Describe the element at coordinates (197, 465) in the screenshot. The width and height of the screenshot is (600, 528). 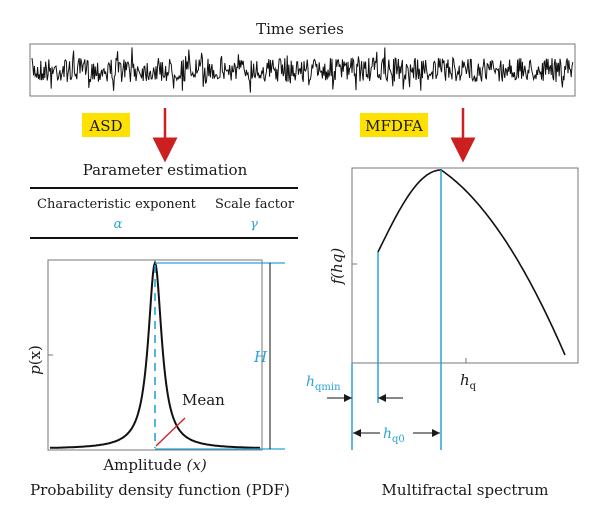
I see `pdf-xlabel-var: (x)` at that location.